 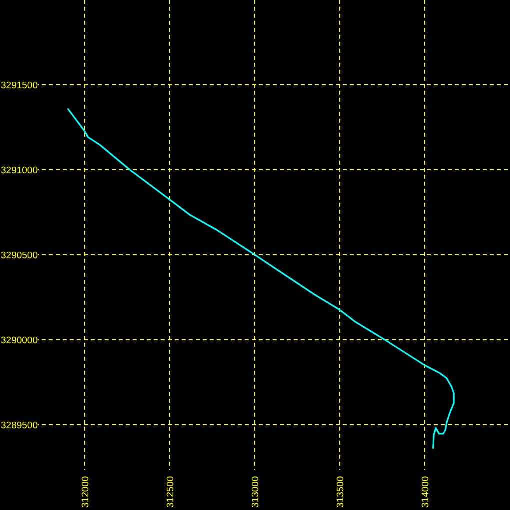 I want to click on x-tick-label: 312000, so click(x=86, y=492).